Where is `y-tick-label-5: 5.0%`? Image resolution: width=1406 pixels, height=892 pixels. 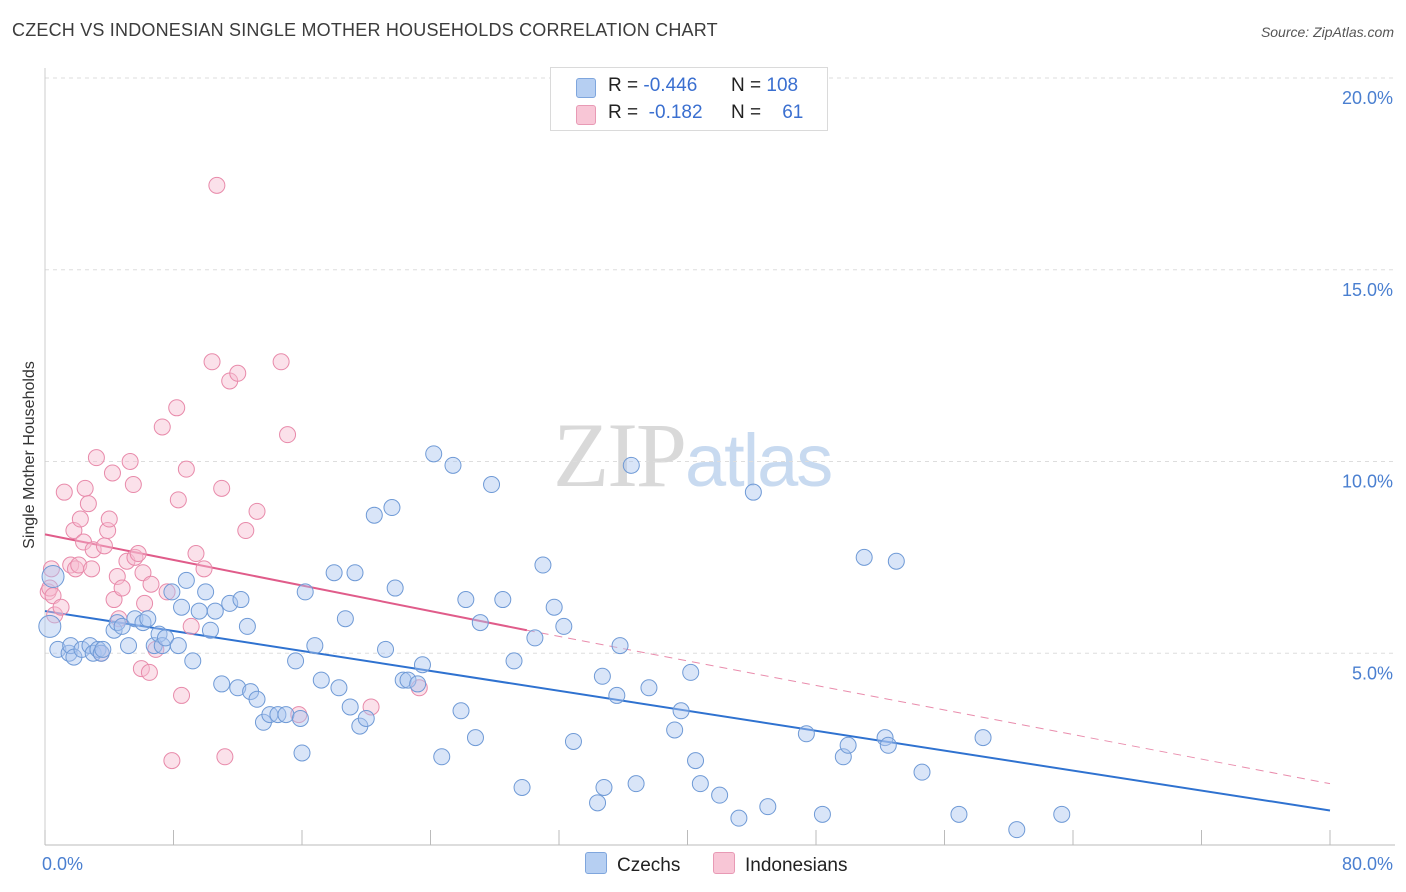
y-tick-label-5: 5.0% is located at coordinates (1372, 673).